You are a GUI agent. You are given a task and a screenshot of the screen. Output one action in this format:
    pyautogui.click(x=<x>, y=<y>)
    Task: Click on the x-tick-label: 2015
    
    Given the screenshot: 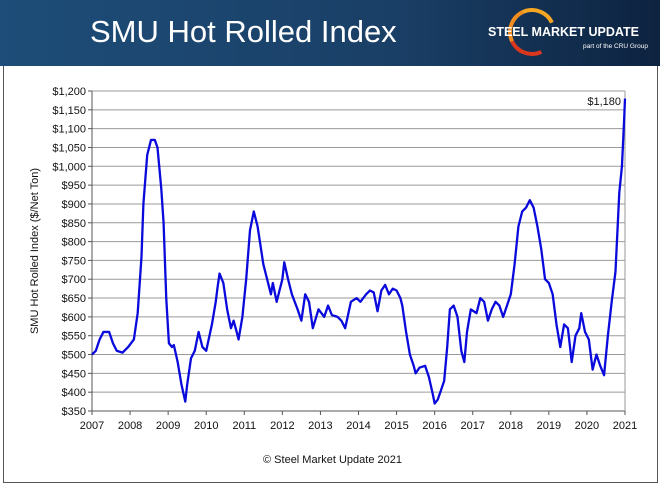 What is the action you would take?
    pyautogui.click(x=396, y=426)
    